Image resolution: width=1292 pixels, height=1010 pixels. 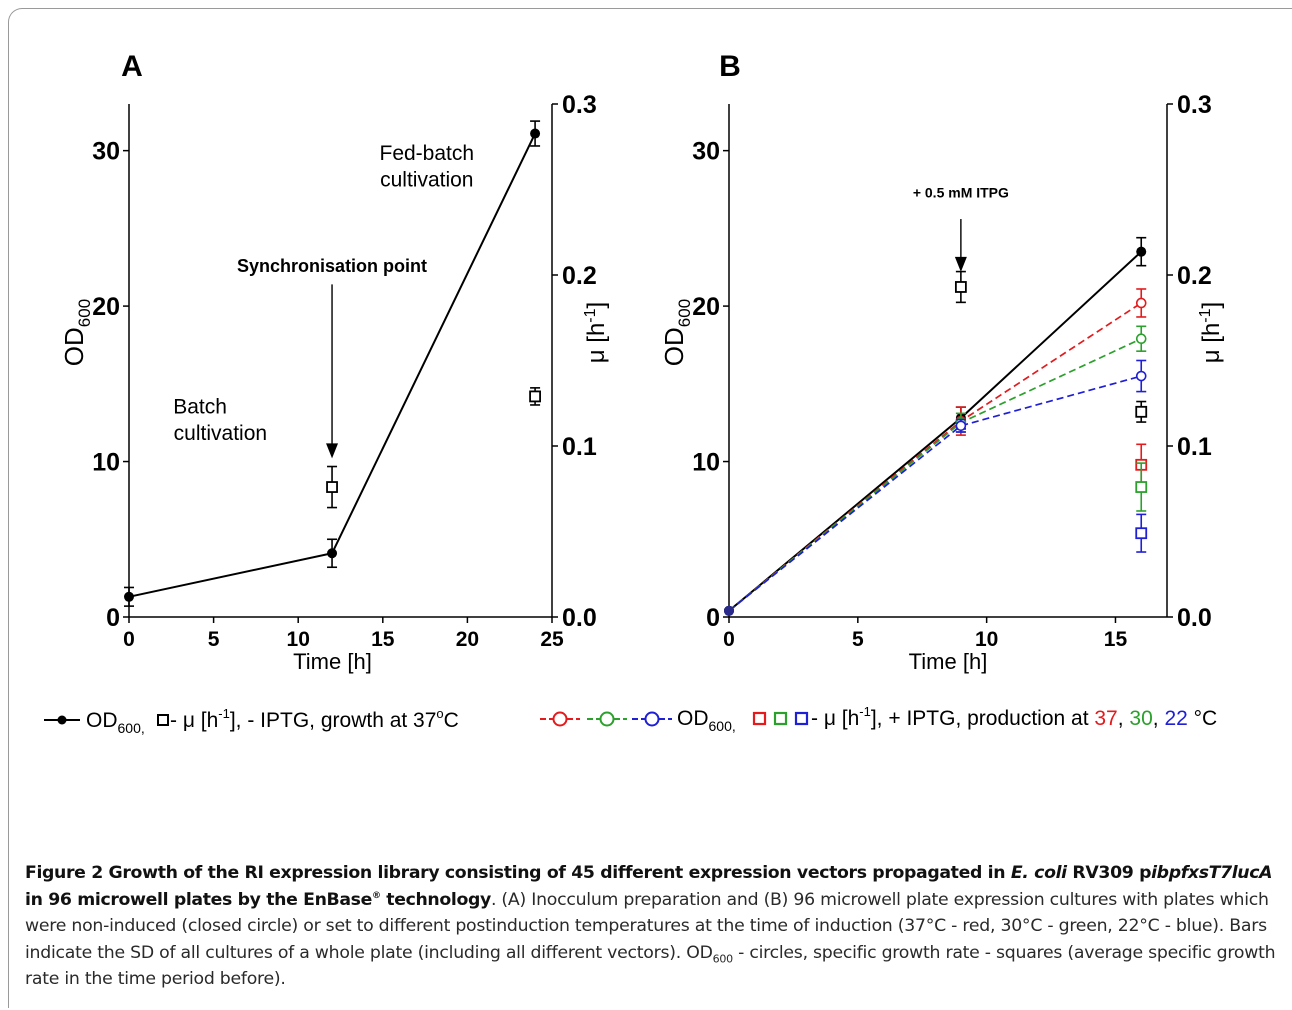 I want to click on y-tick-label-a: 20, so click(x=106, y=307).